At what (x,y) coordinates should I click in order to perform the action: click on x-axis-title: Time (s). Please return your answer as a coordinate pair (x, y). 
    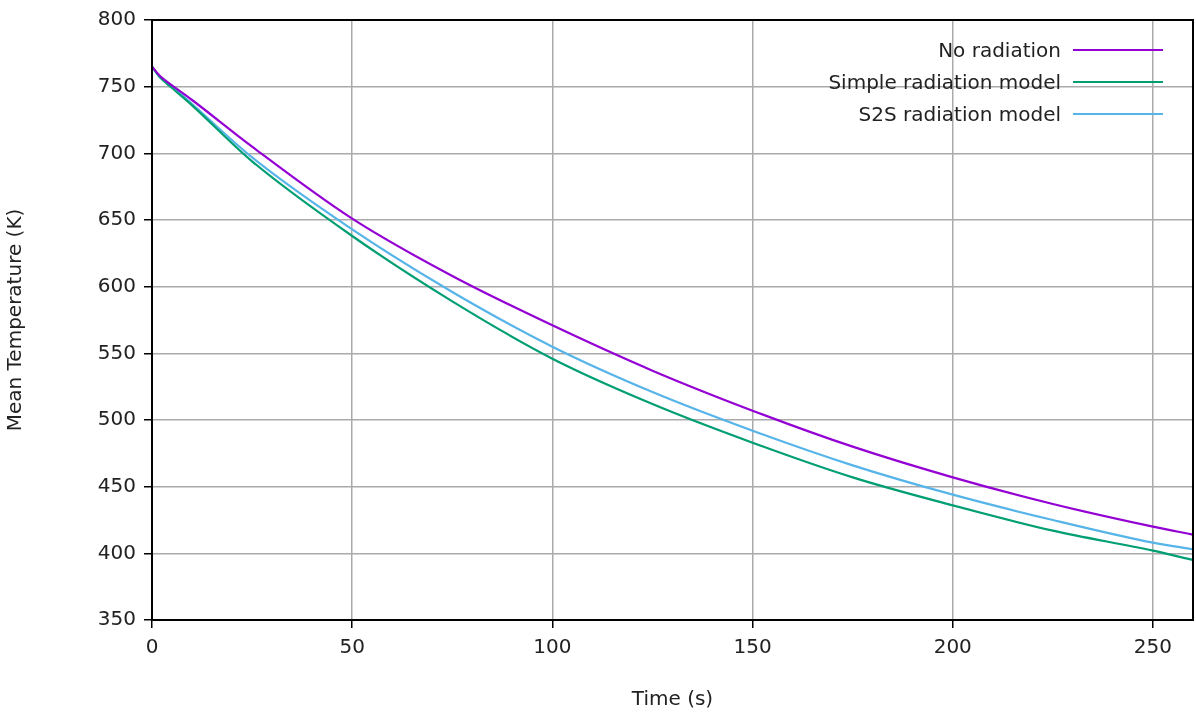
    Looking at the image, I should click on (672, 698).